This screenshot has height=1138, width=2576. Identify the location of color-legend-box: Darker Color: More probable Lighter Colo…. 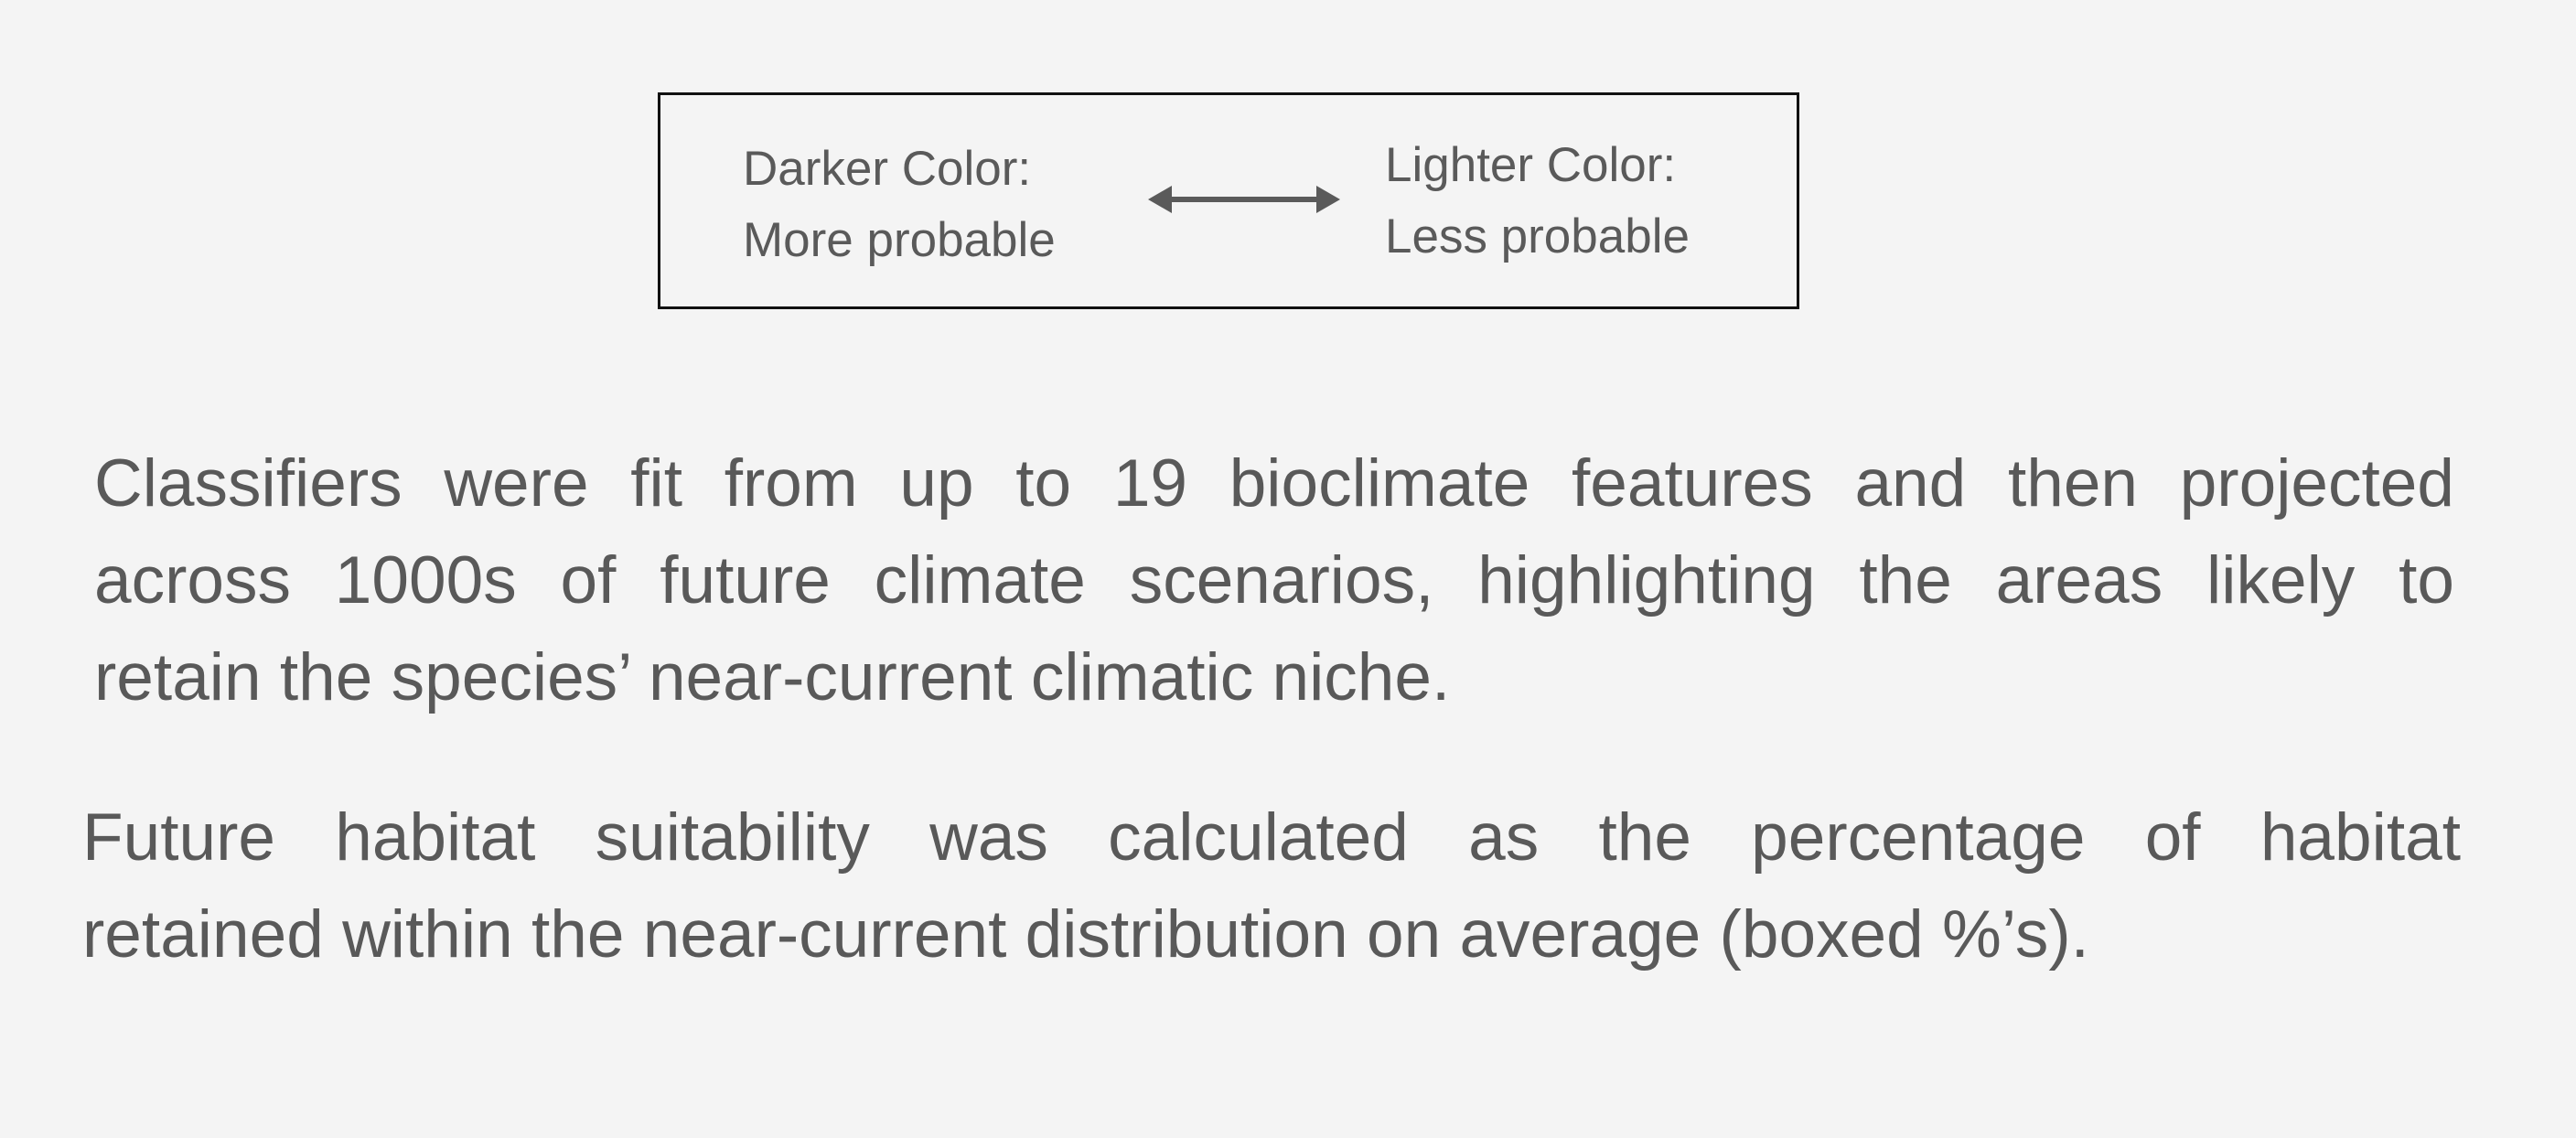
(1228, 200).